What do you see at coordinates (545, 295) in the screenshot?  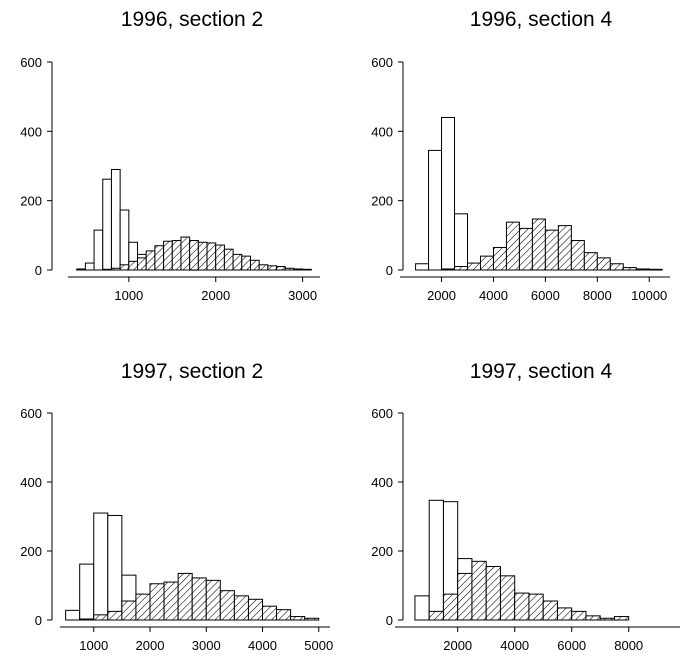 I see `x-tick-label: 6000` at bounding box center [545, 295].